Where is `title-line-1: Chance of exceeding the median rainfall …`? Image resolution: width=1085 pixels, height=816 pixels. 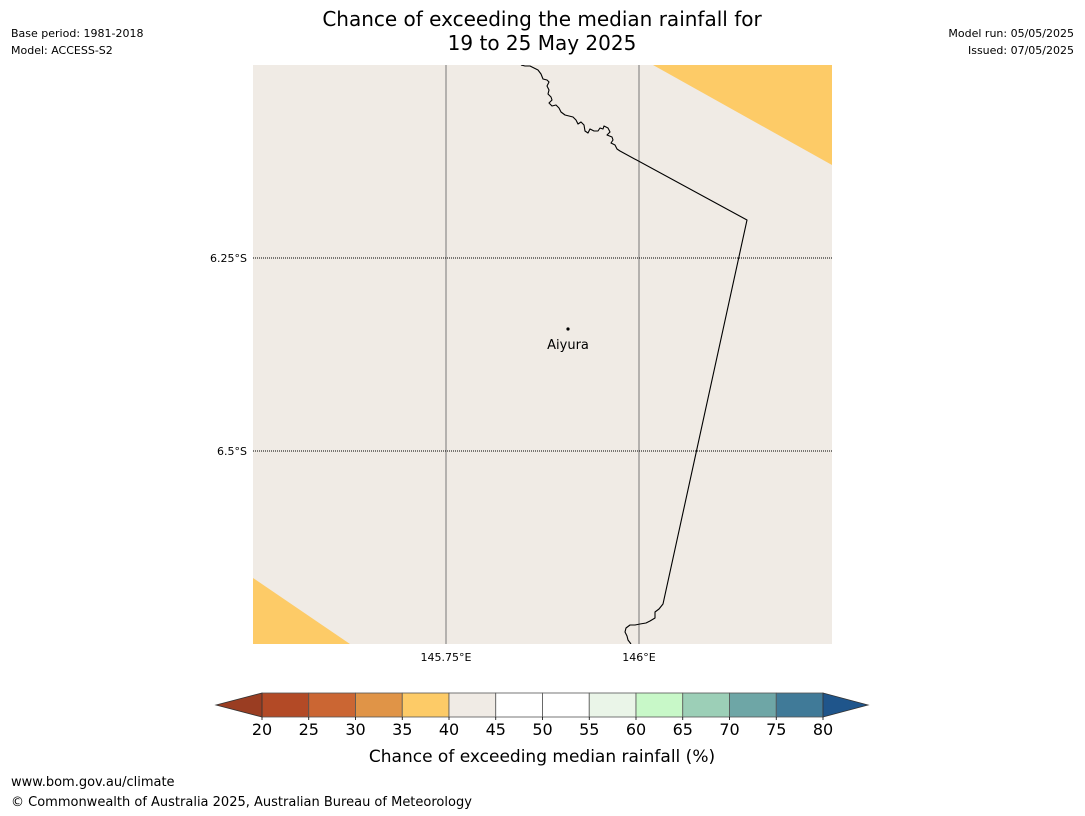
title-line-1: Chance of exceeding the median rainfall … is located at coordinates (542, 19).